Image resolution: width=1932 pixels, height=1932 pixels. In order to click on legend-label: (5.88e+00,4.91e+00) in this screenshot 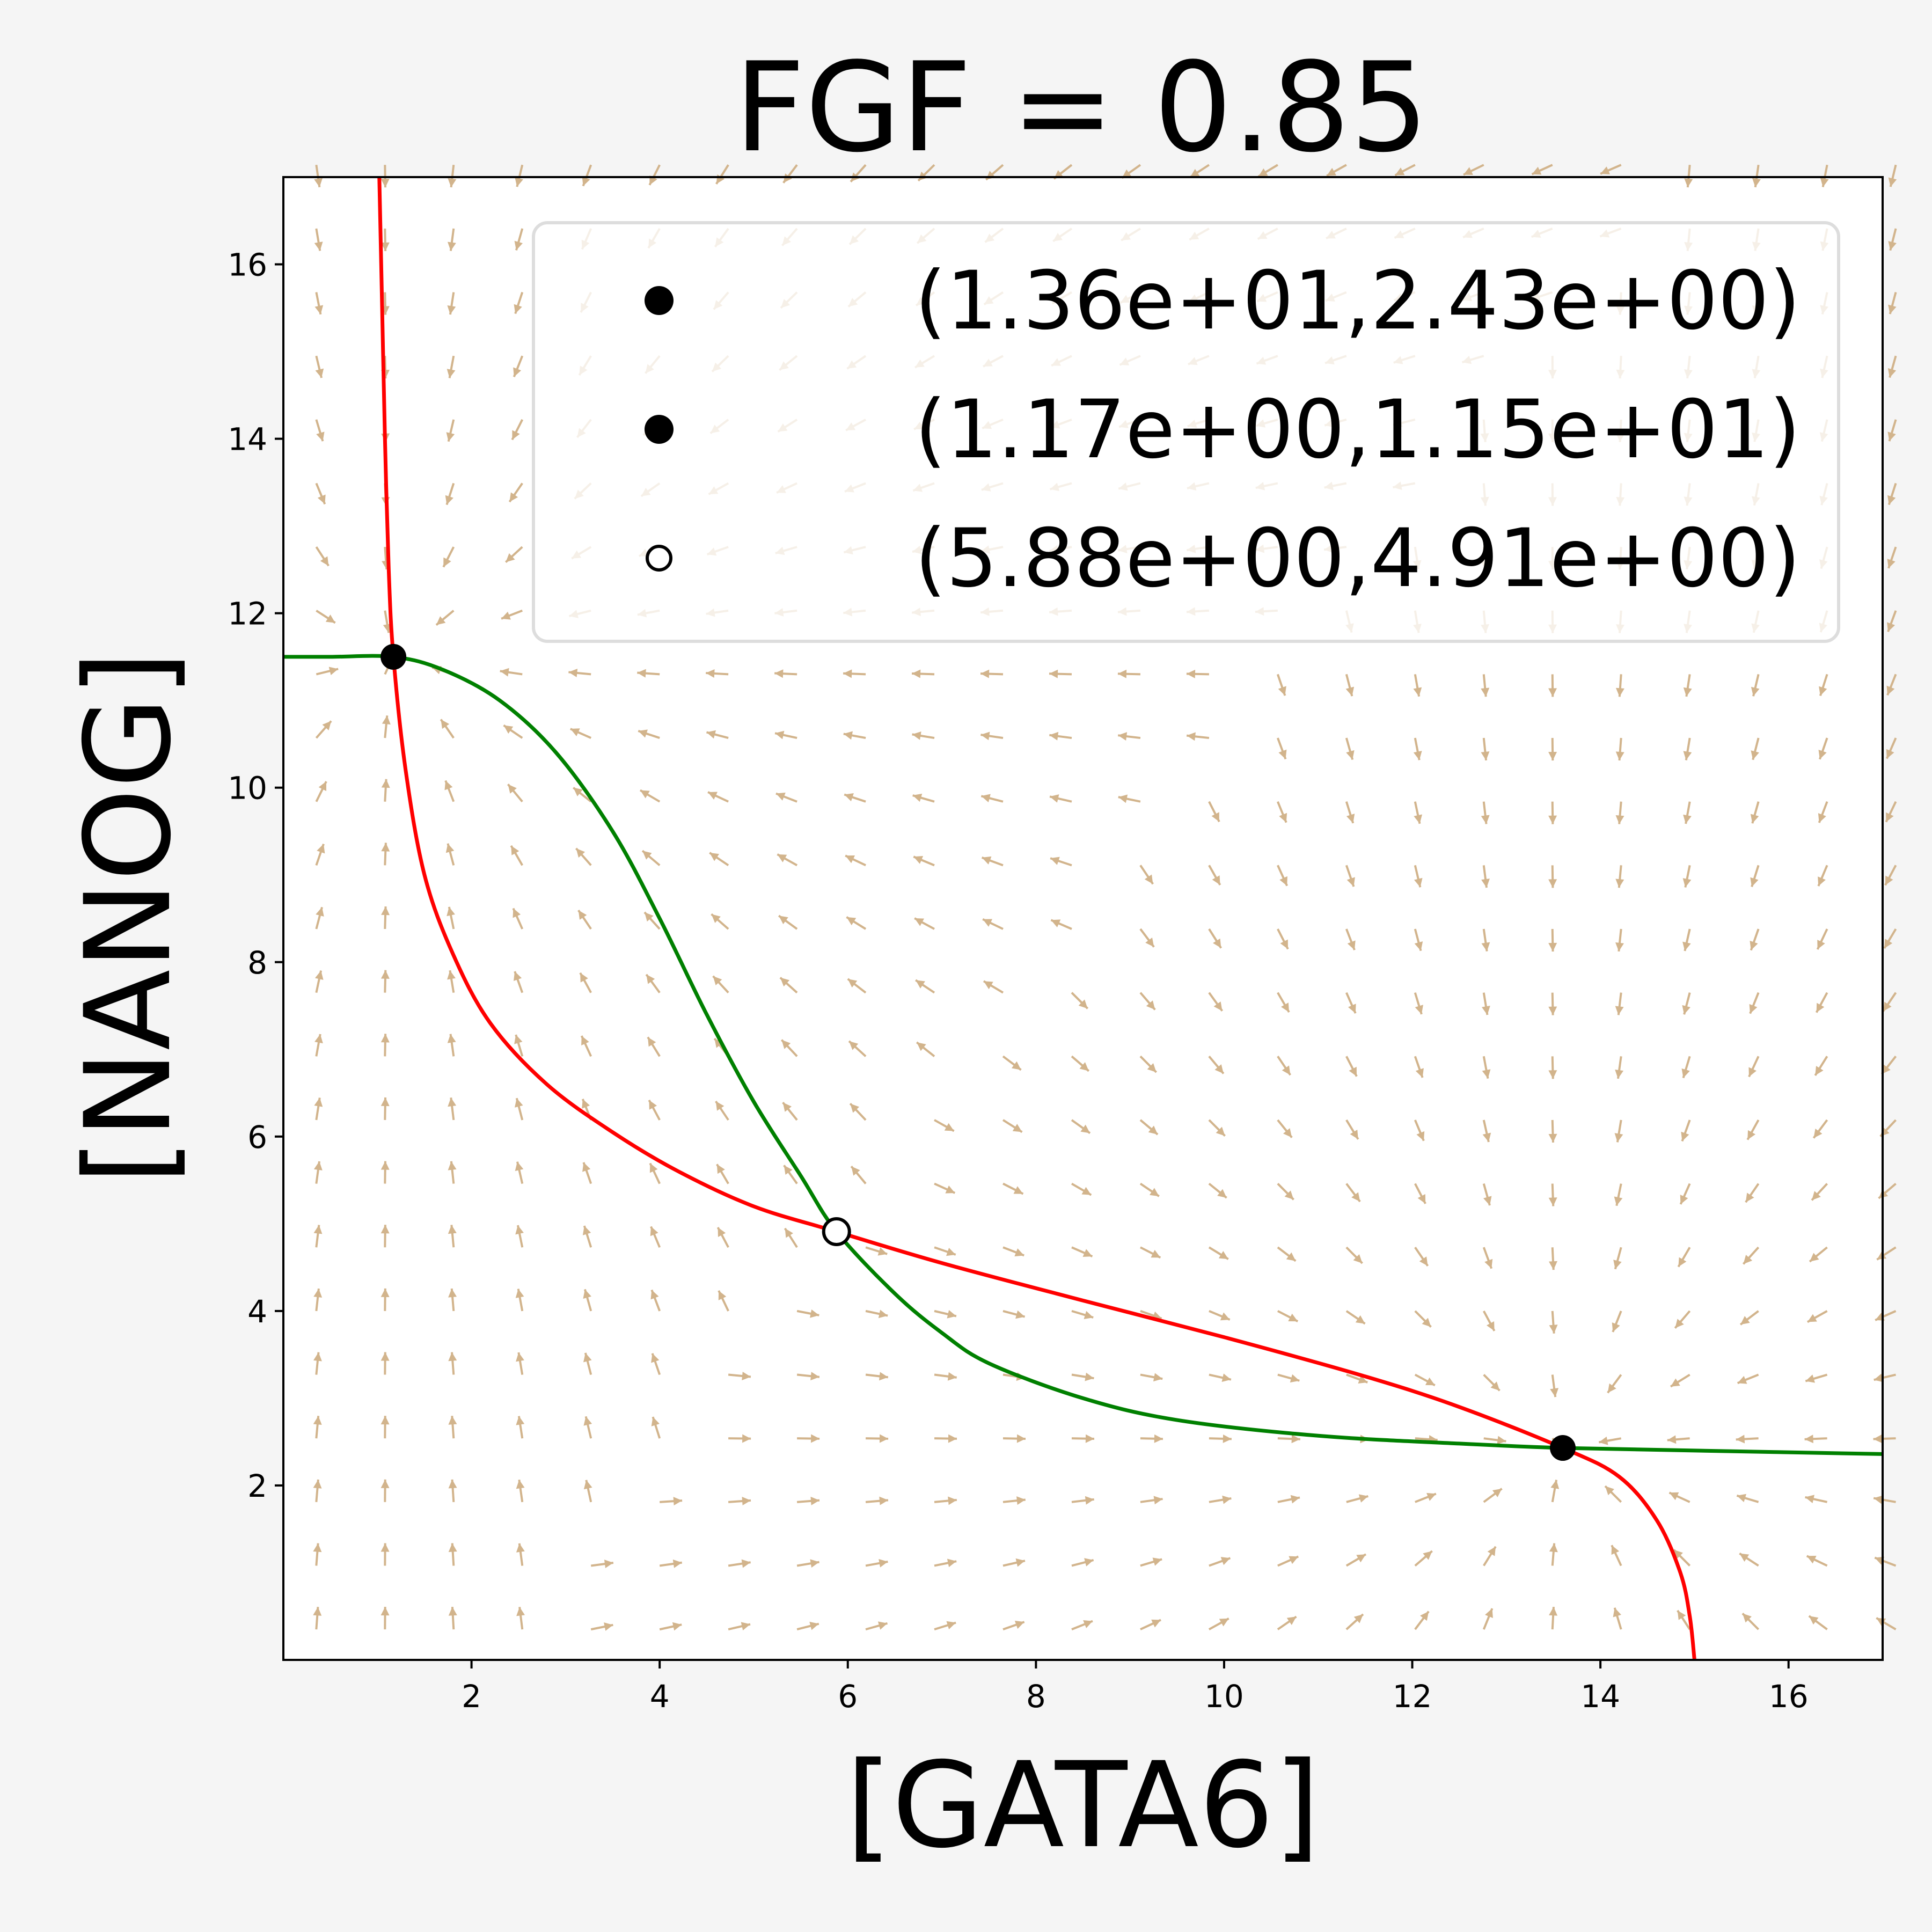, I will do `click(1358, 558)`.